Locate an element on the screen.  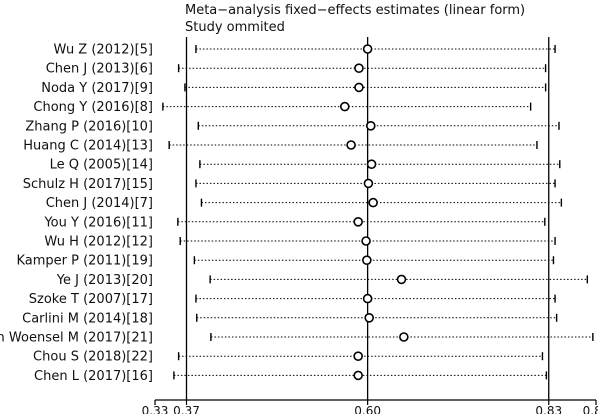
study-label-1: Chen J (2013)[6] is located at coordinates (99, 69).